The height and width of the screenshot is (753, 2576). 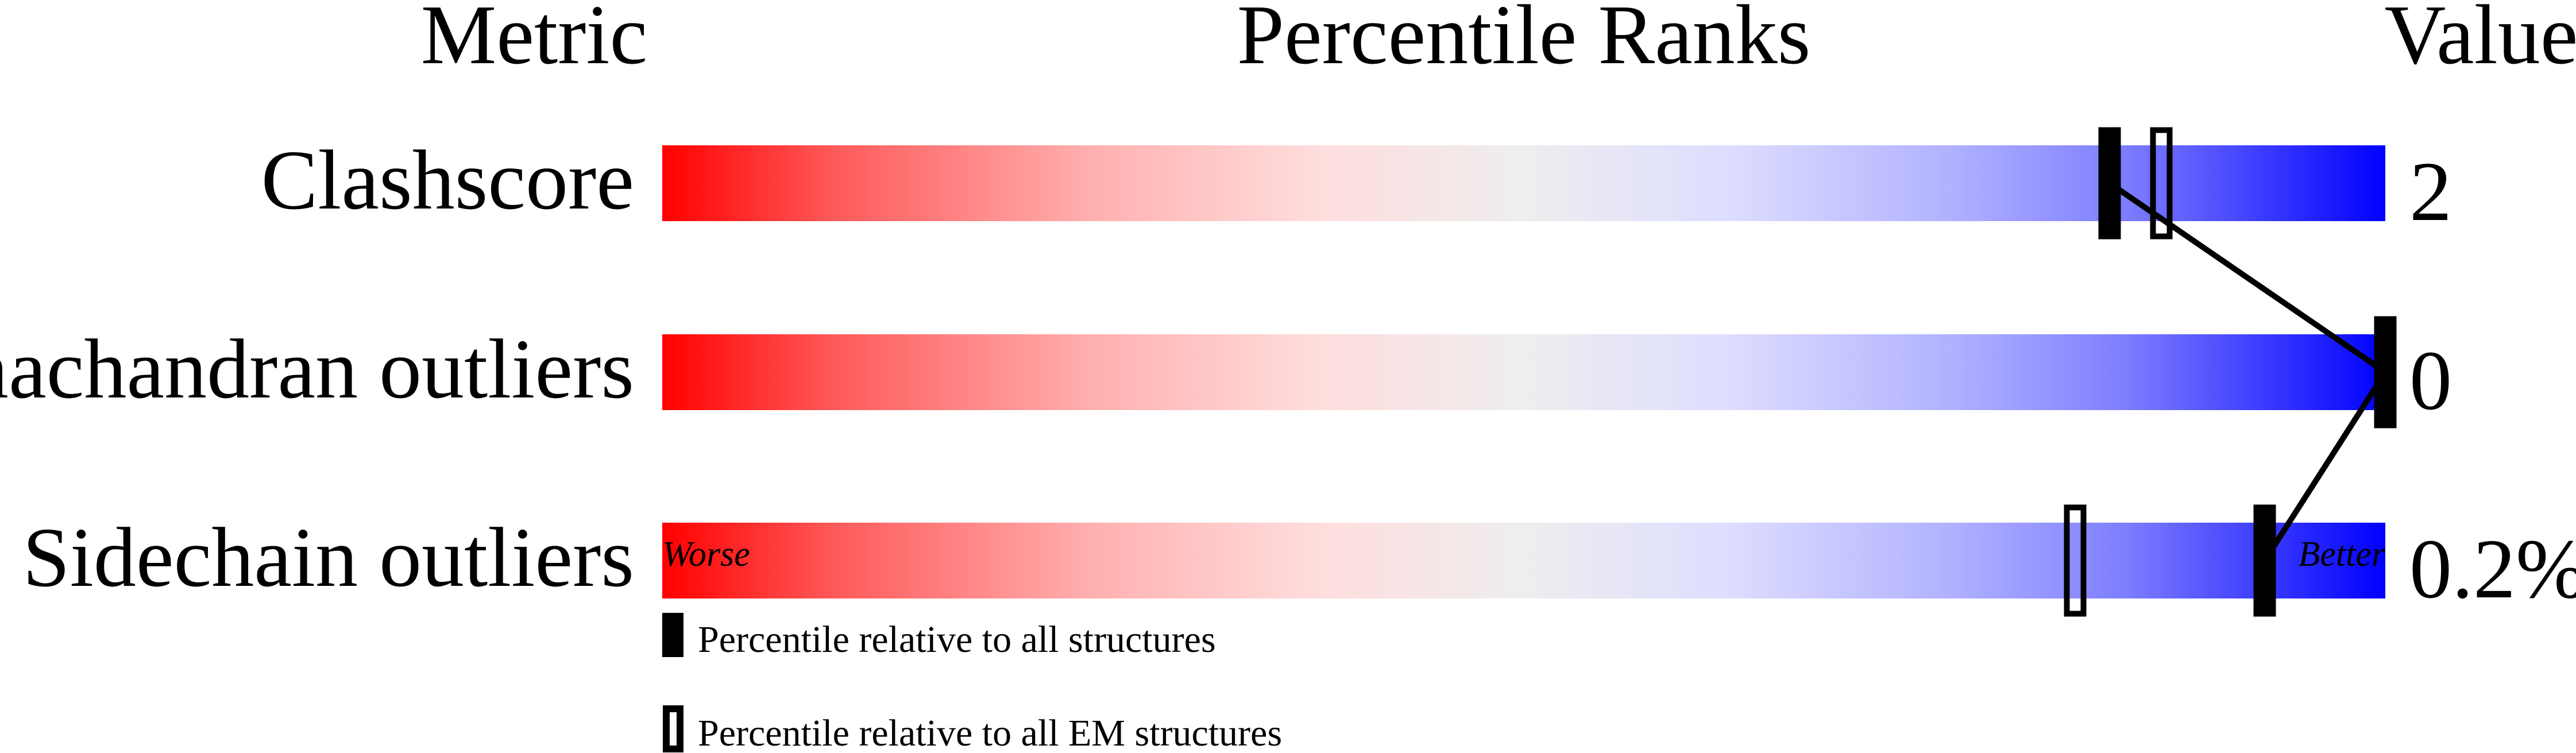 What do you see at coordinates (673, 729) in the screenshot?
I see `legend-hollow-marker` at bounding box center [673, 729].